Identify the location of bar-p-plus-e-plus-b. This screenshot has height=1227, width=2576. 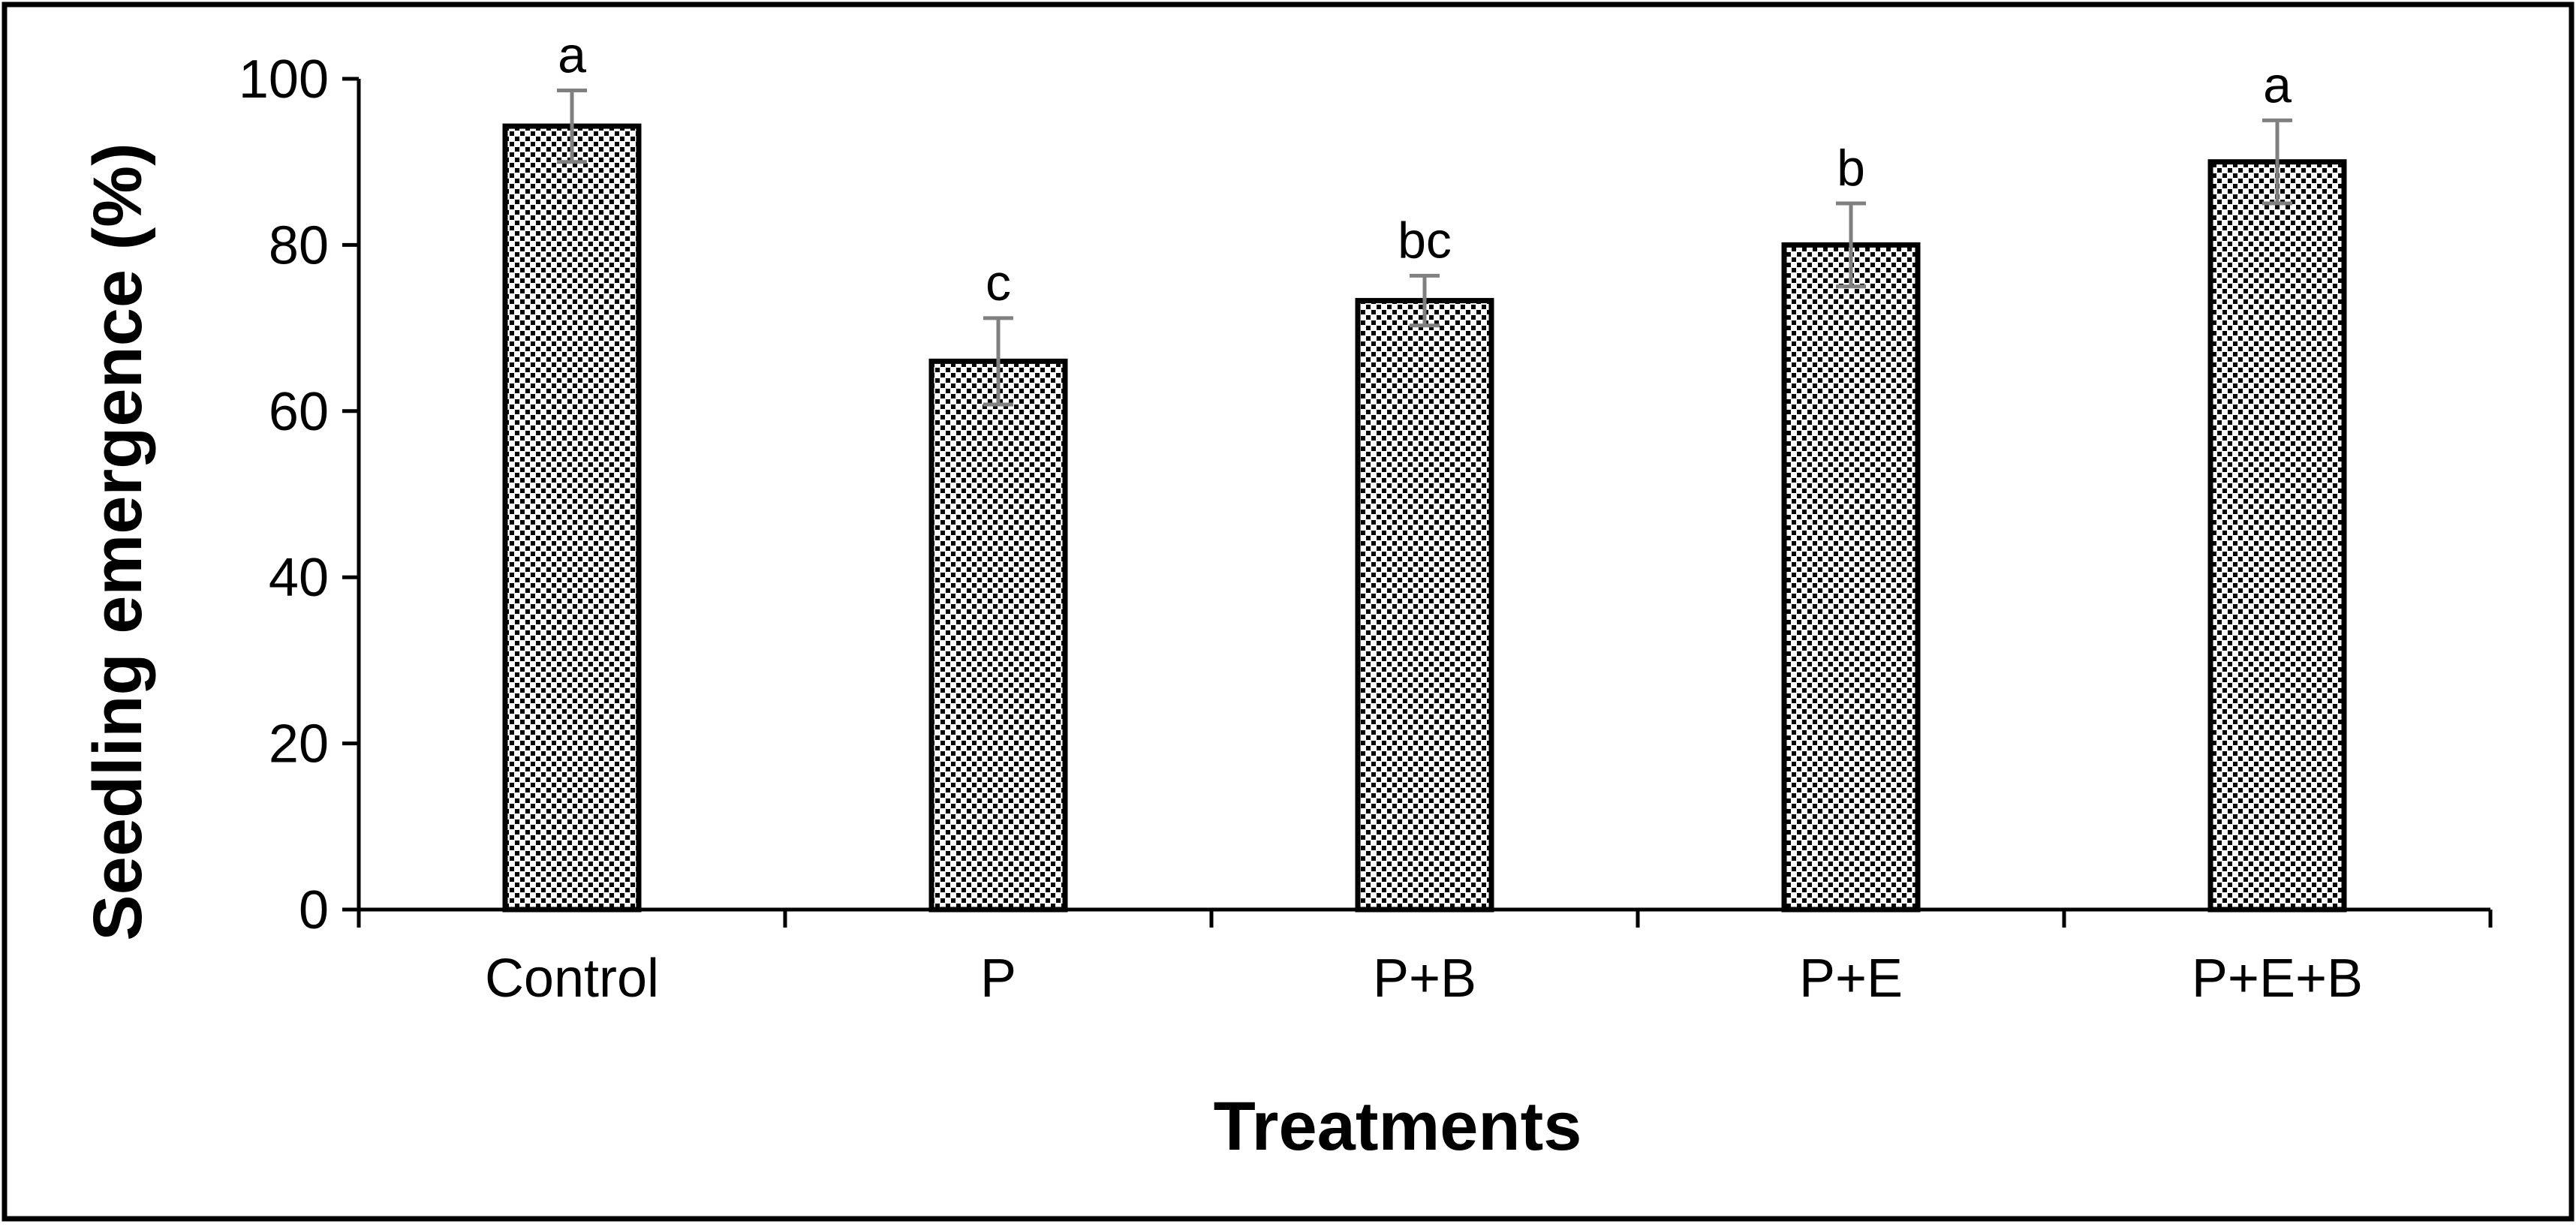
(2277, 536).